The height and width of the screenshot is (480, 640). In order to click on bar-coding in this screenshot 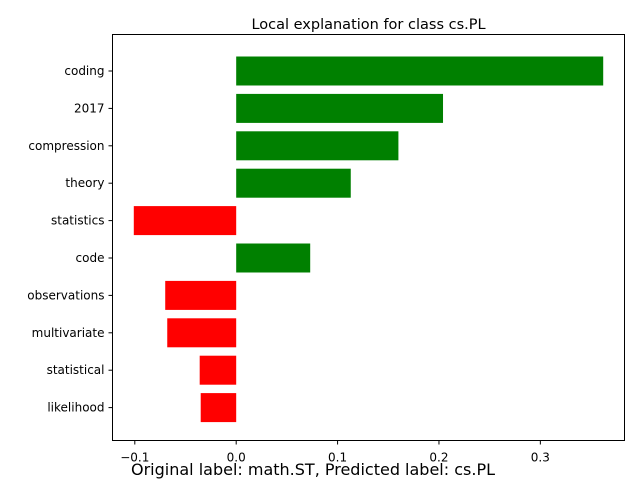, I will do `click(420, 71)`.